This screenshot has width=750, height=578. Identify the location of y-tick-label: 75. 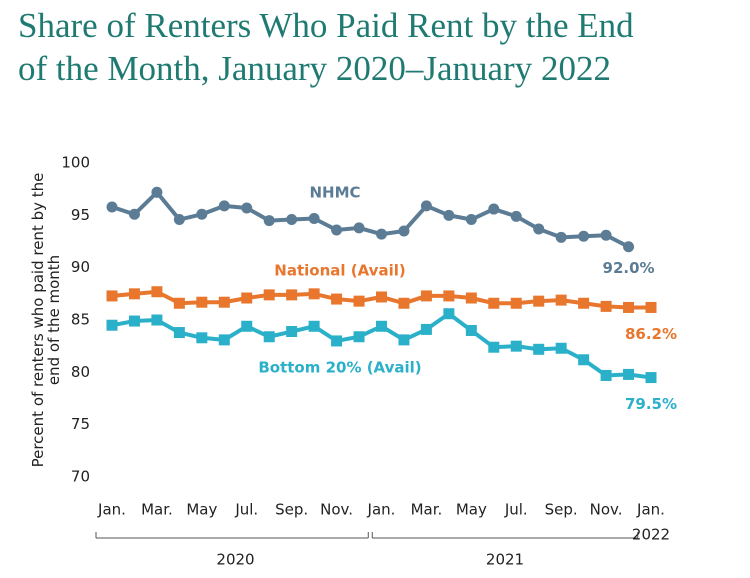
(80, 424).